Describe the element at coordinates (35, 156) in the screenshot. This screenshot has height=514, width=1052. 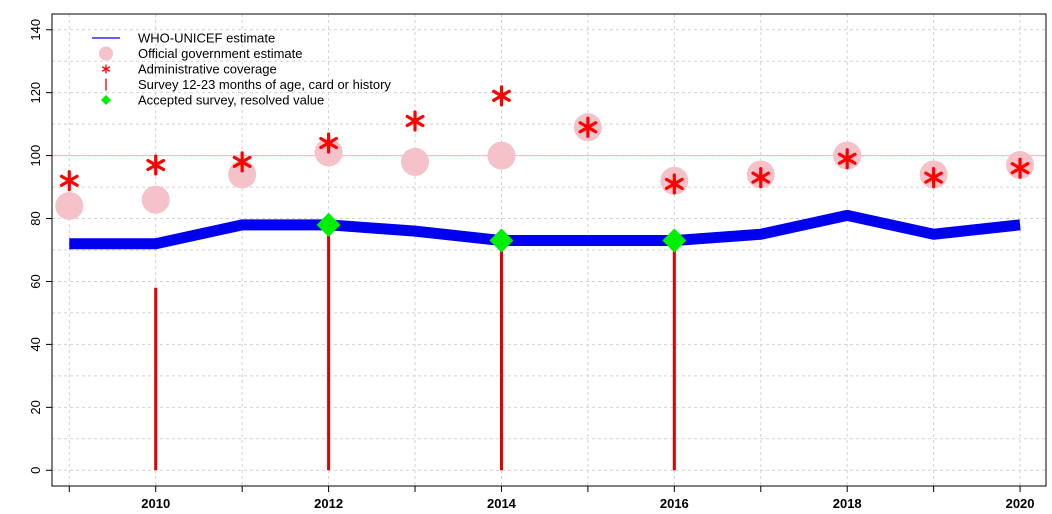
I see `y-tick-label: 100` at that location.